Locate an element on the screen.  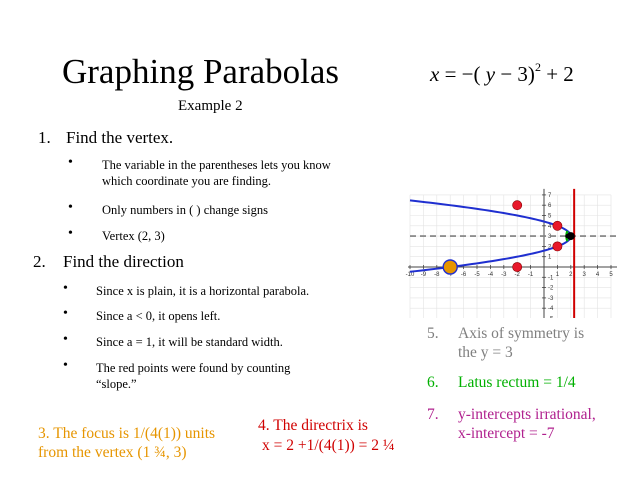
step-2-heading: Find the direction is located at coordinates (123, 261).